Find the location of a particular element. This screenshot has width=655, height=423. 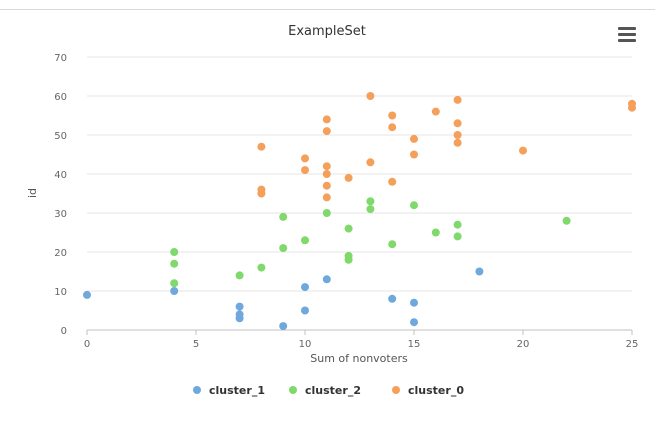

top-divider is located at coordinates (327, 9).